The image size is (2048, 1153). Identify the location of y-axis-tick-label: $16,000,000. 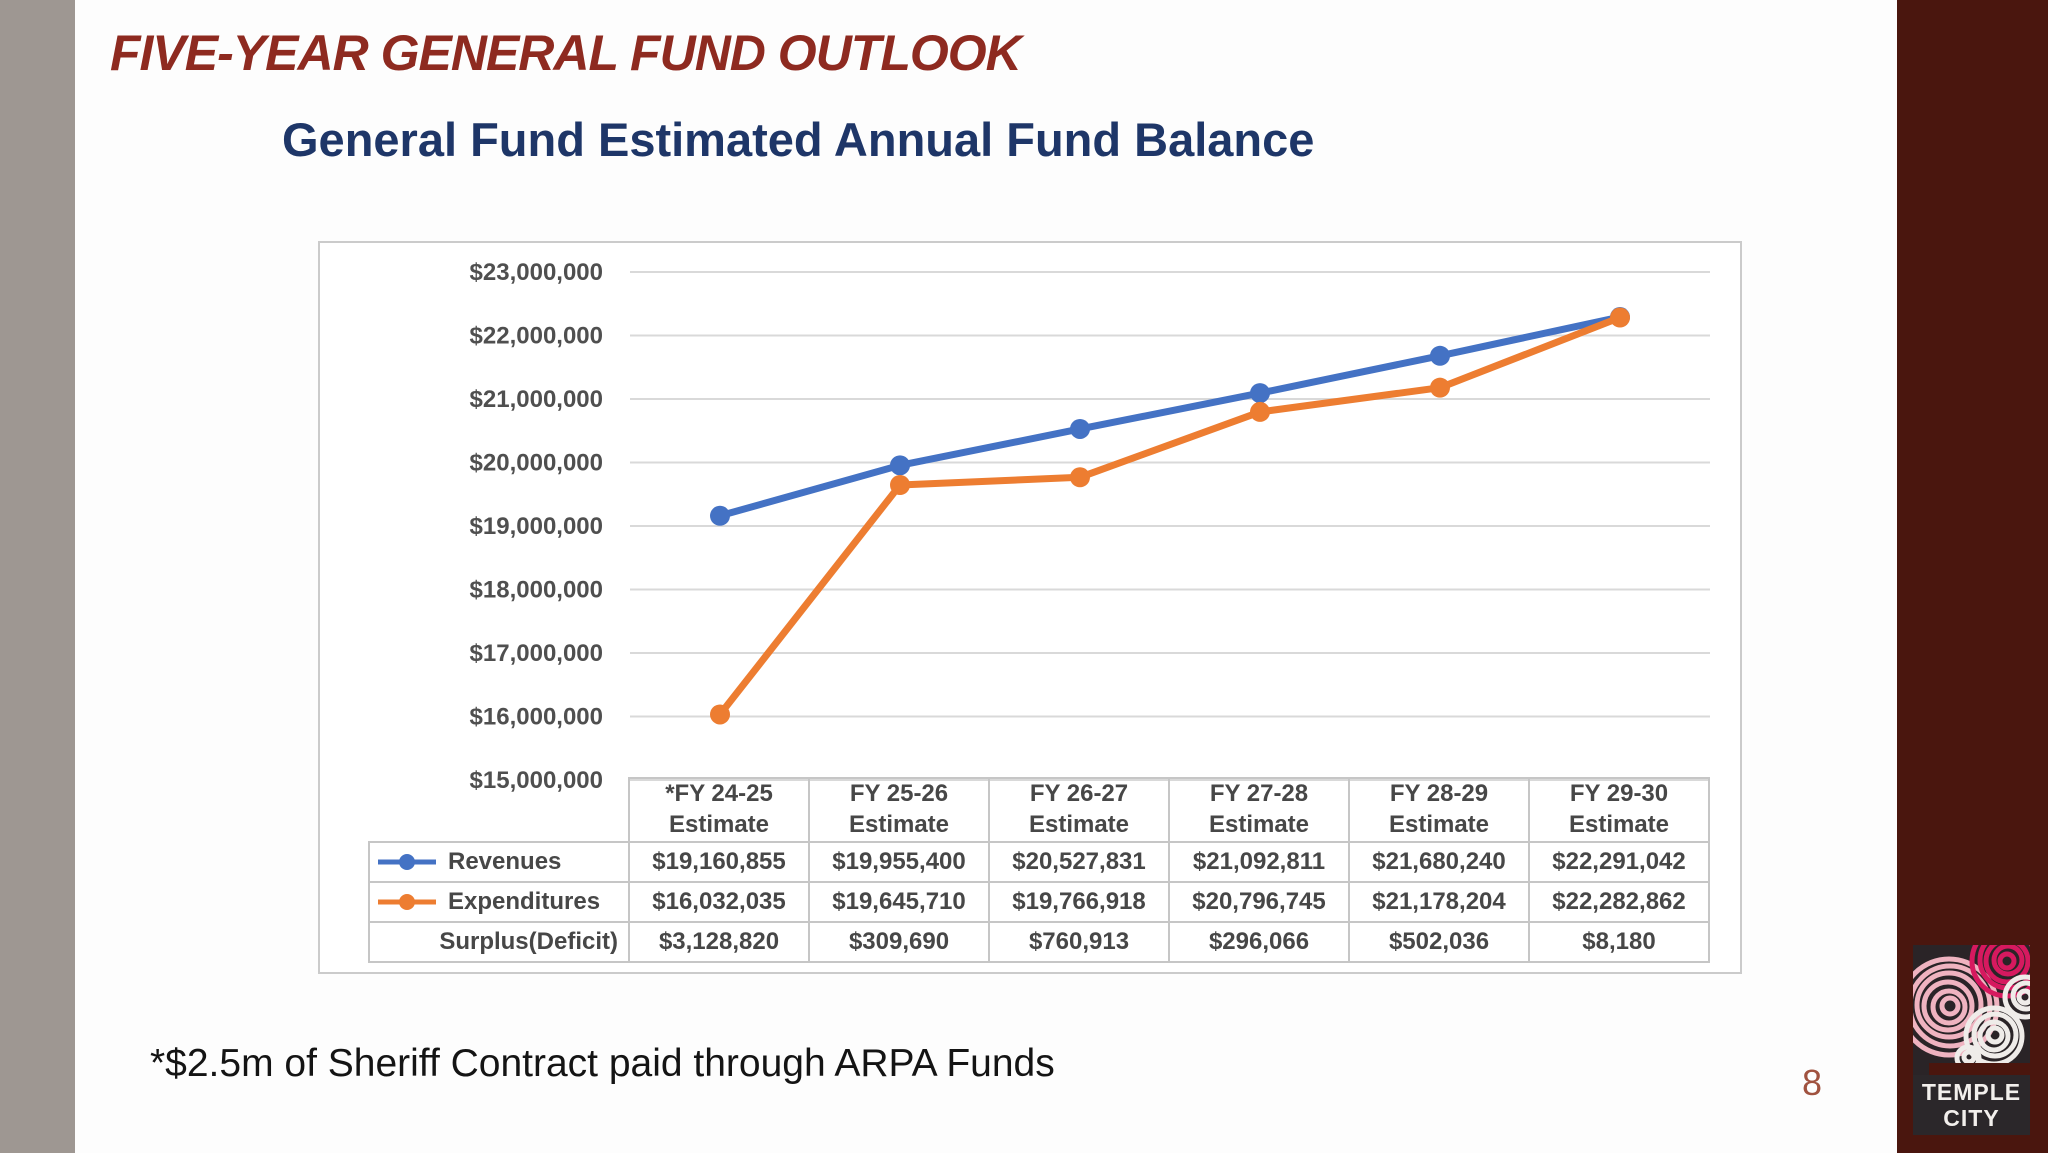
(536, 717).